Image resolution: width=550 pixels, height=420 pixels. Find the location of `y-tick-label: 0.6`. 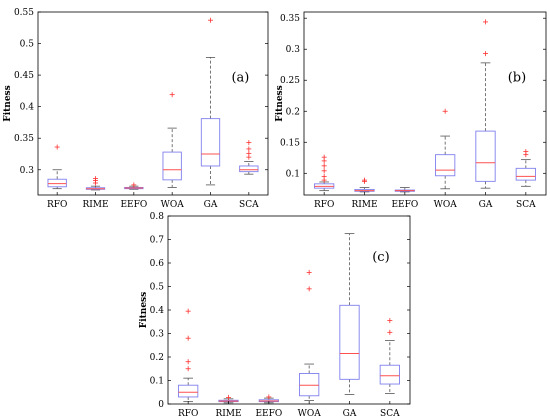

y-tick-label: 0.6 is located at coordinates (157, 264).